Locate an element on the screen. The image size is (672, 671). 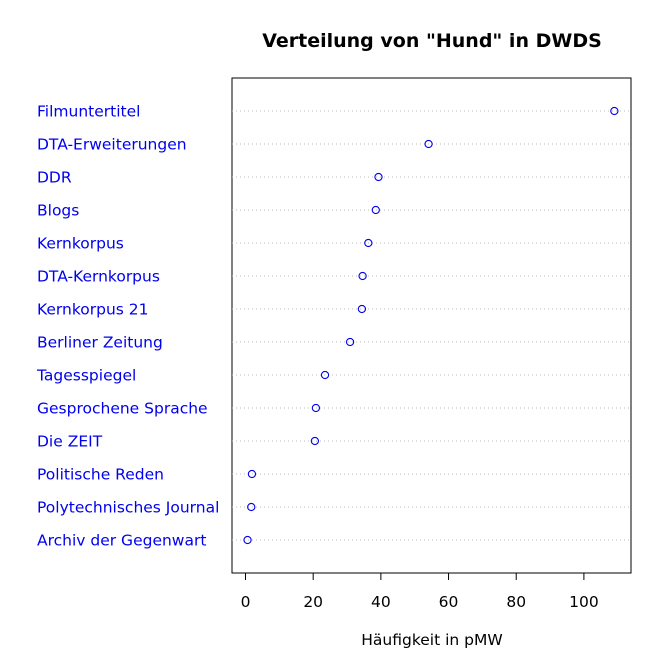
category-label: Archiv der Gegenwart is located at coordinates (121, 541).